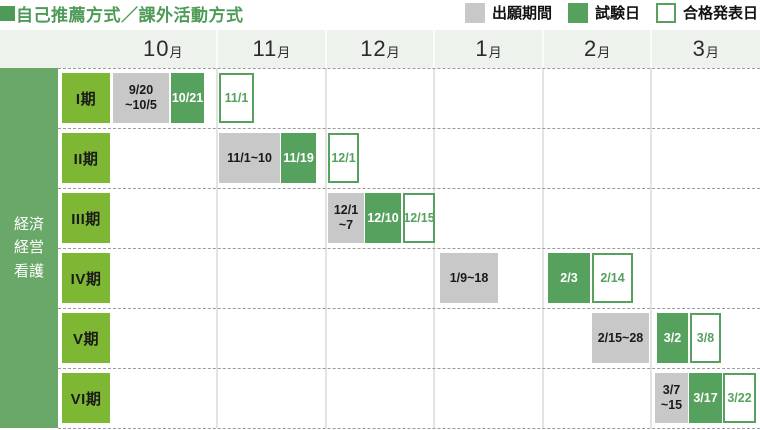  Describe the element at coordinates (569, 278) in the screenshot. I see `event-box-exam: 2/3` at that location.